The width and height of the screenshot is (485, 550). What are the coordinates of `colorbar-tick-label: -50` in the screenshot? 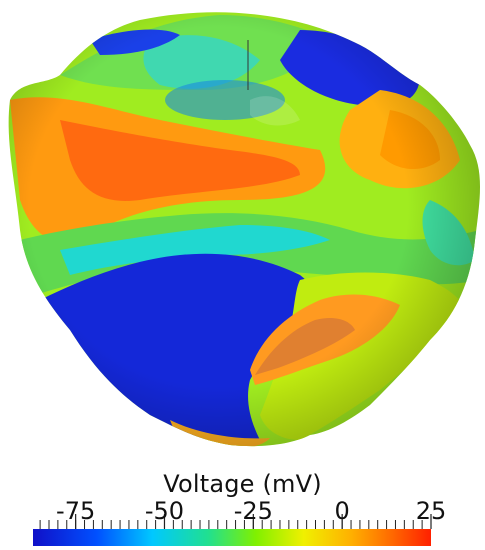 It's located at (164, 511).